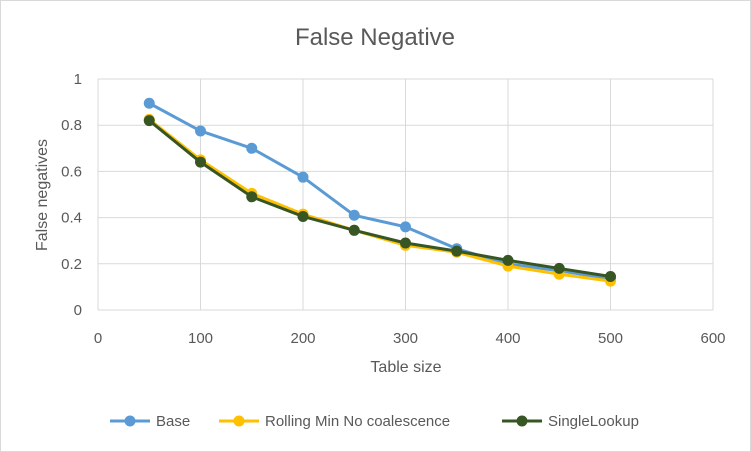 The height and width of the screenshot is (452, 751). Describe the element at coordinates (71, 125) in the screenshot. I see `y-tick-label: 0.8` at that location.